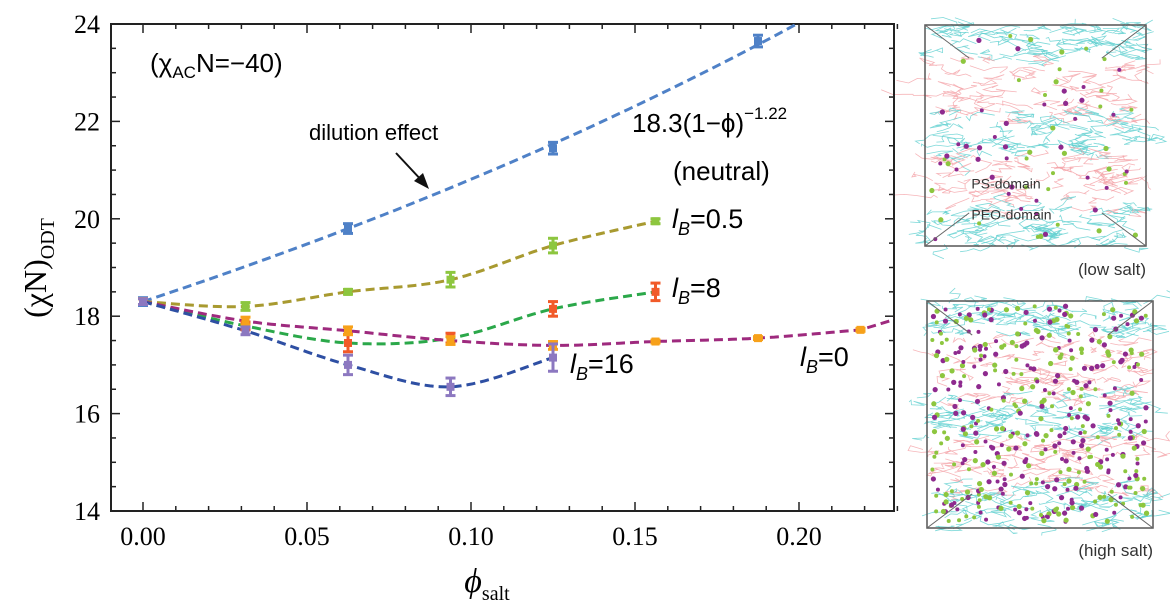 The width and height of the screenshot is (1170, 606). I want to click on ps-domain-label: PS-domain, so click(1005, 184).